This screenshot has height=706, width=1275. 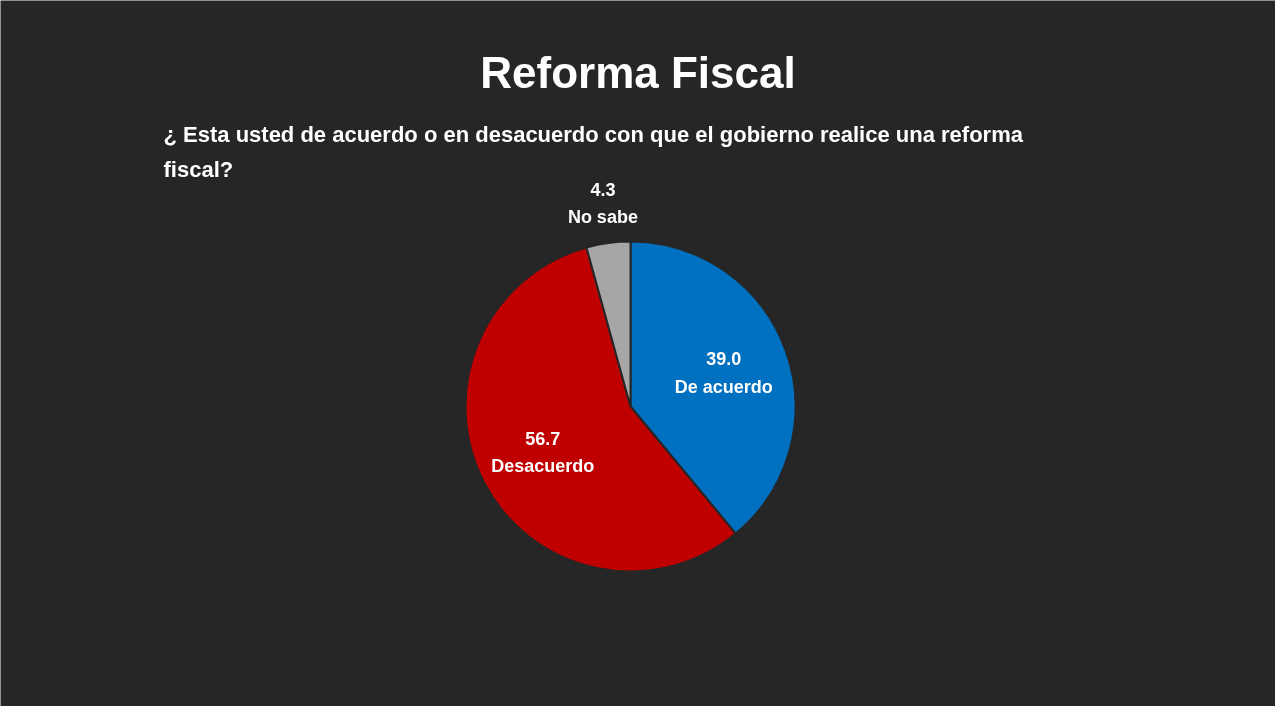 I want to click on slice-label: No sabe, so click(x=602, y=217).